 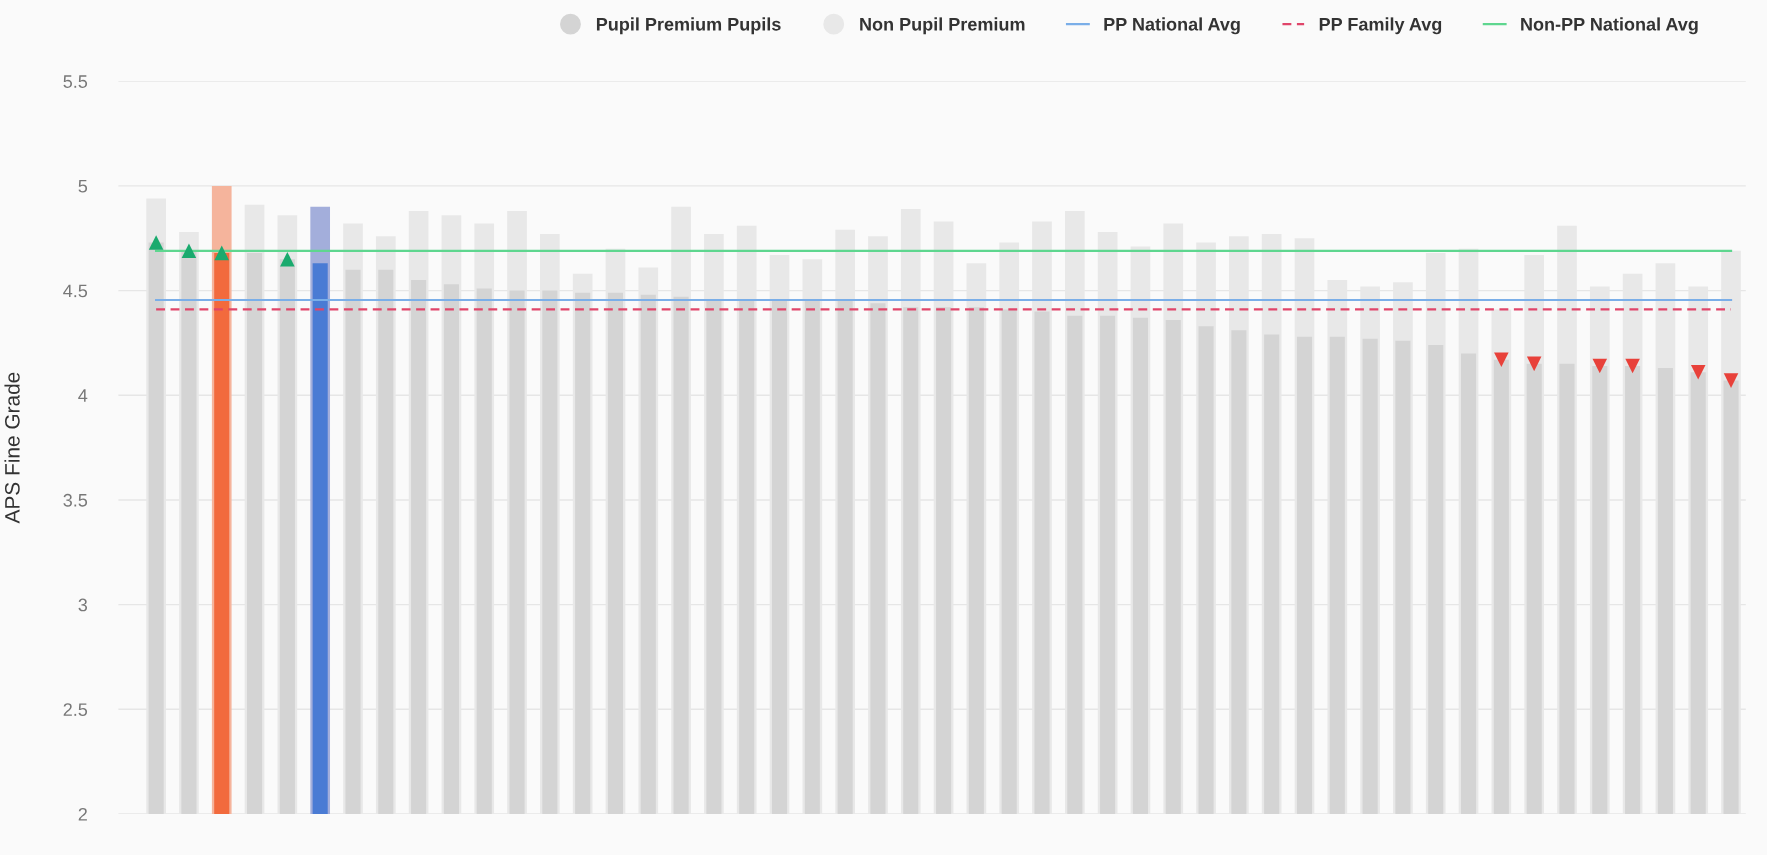 I want to click on y-axis-title: APS Fine Grade, so click(x=12, y=448).